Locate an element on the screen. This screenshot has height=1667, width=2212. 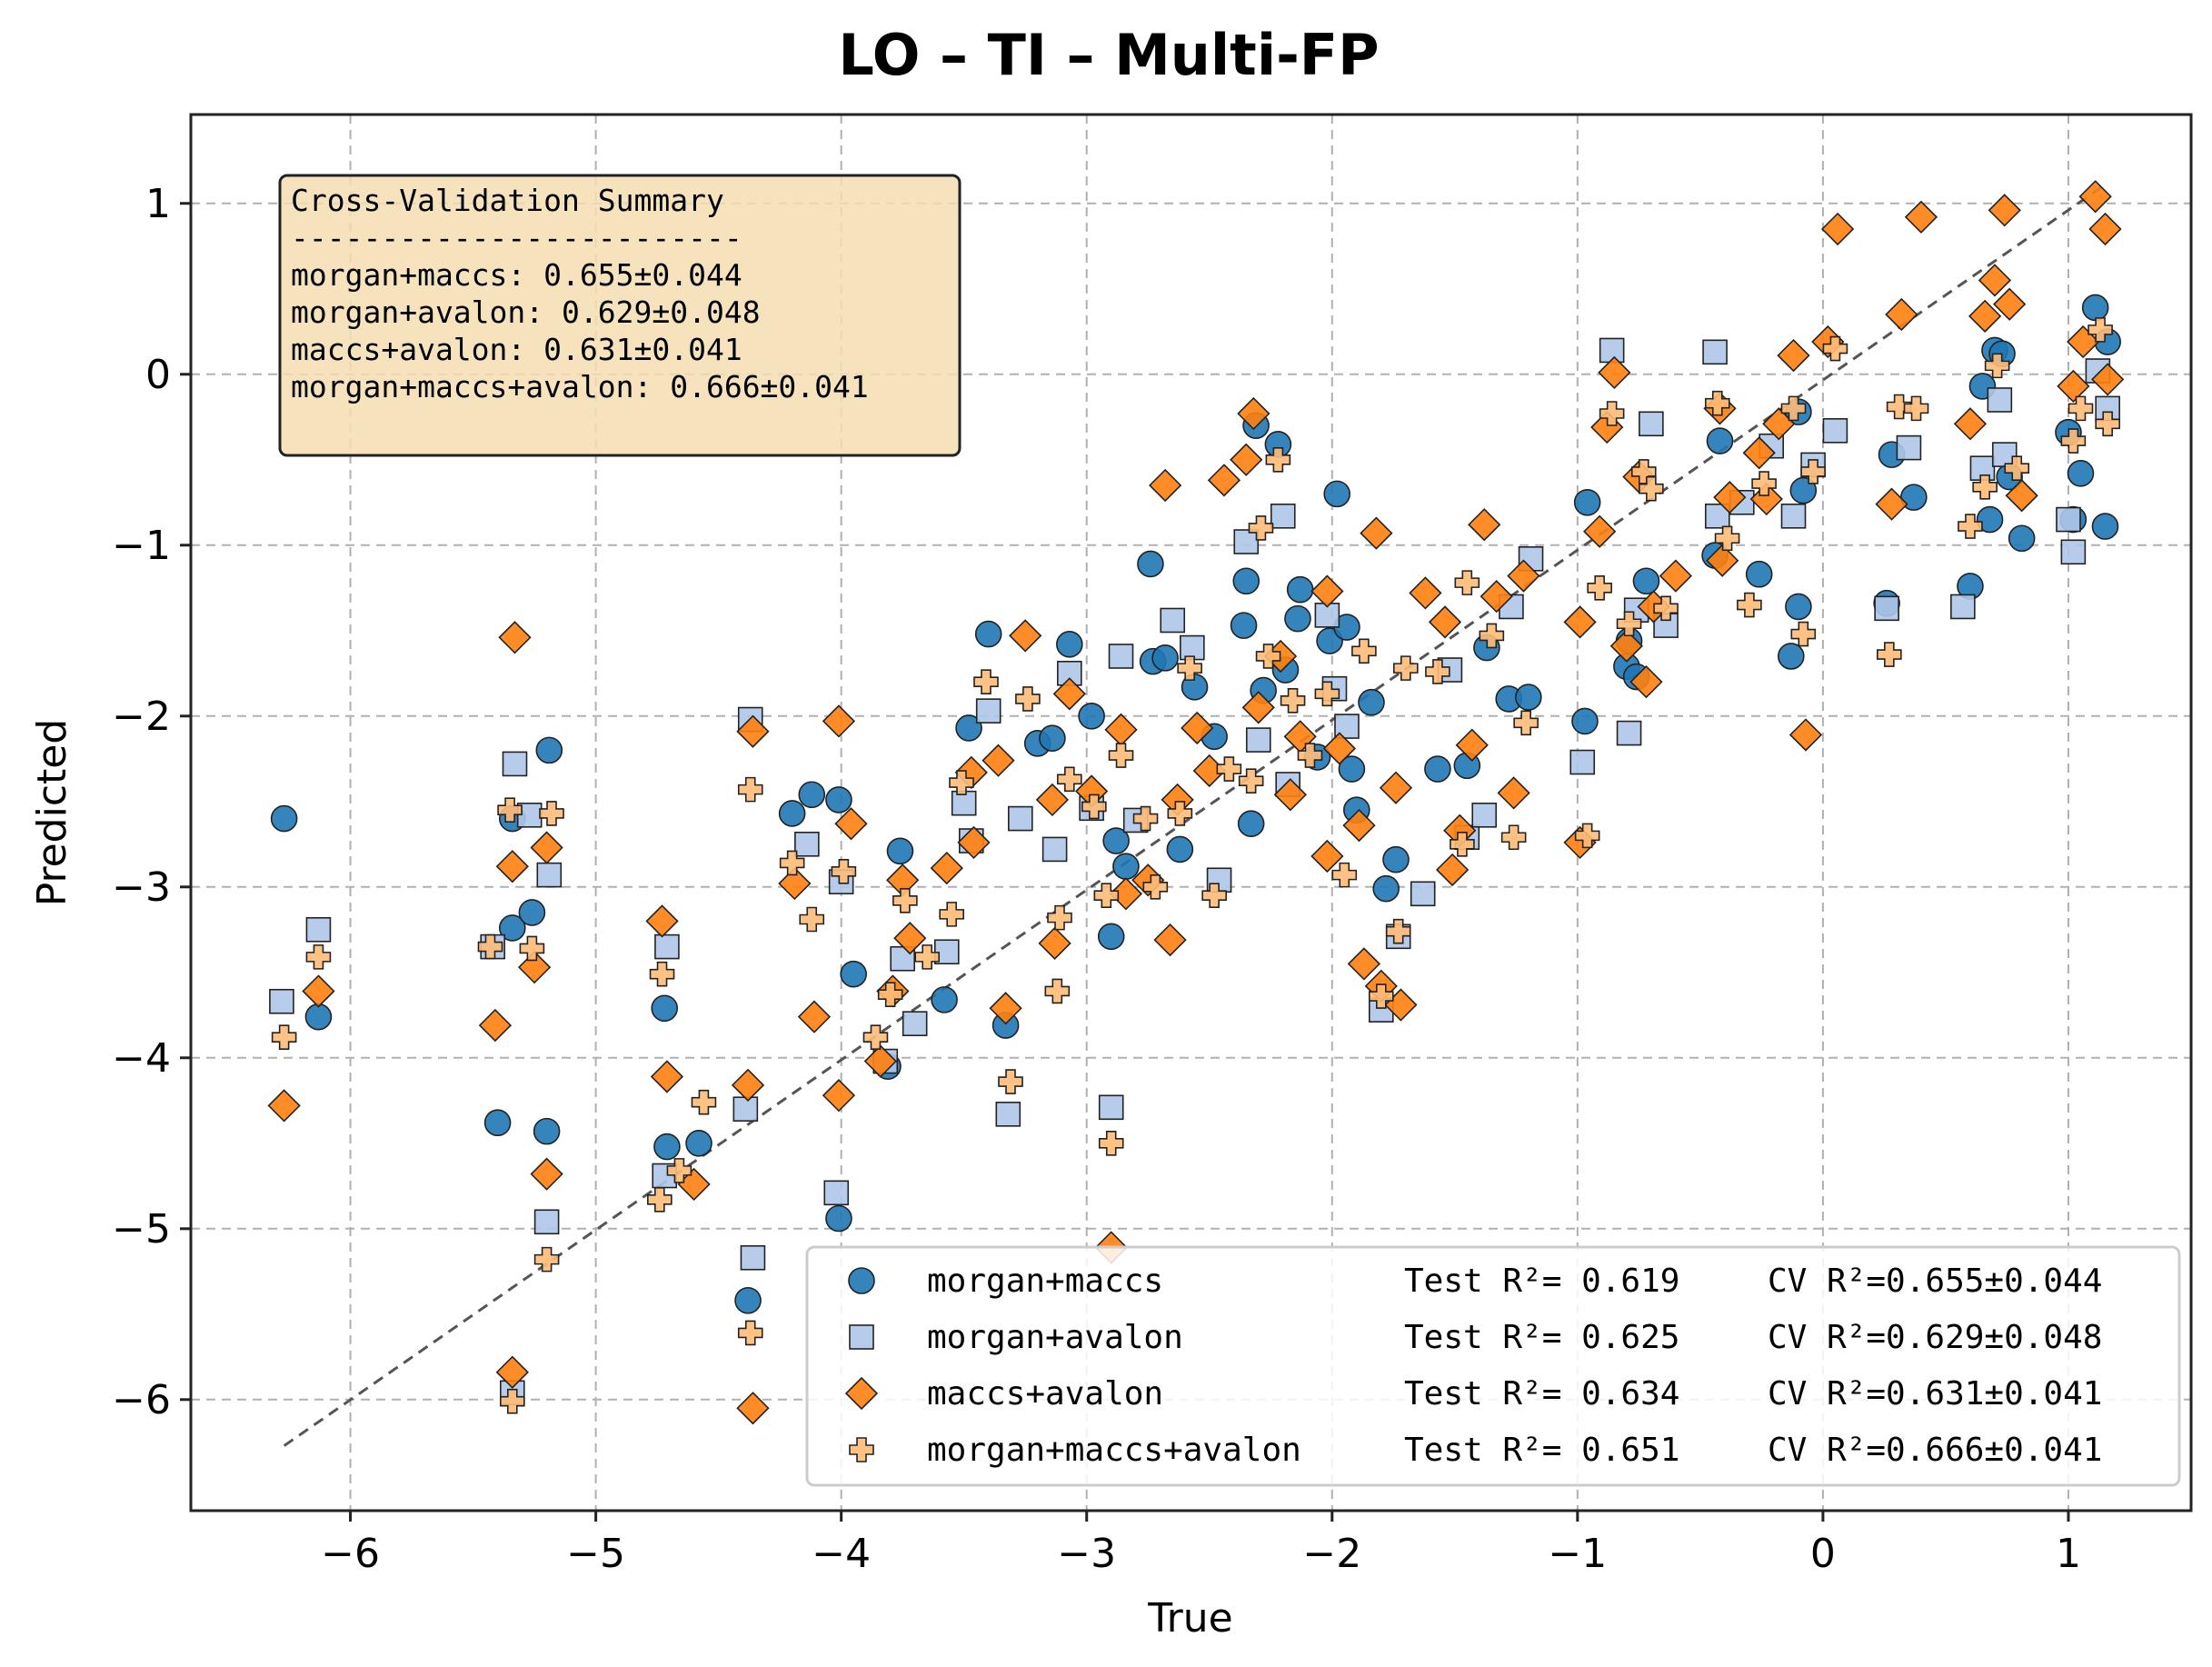
legend-cv-r2: CV R²=0.666±0.041 is located at coordinates (1935, 1450).